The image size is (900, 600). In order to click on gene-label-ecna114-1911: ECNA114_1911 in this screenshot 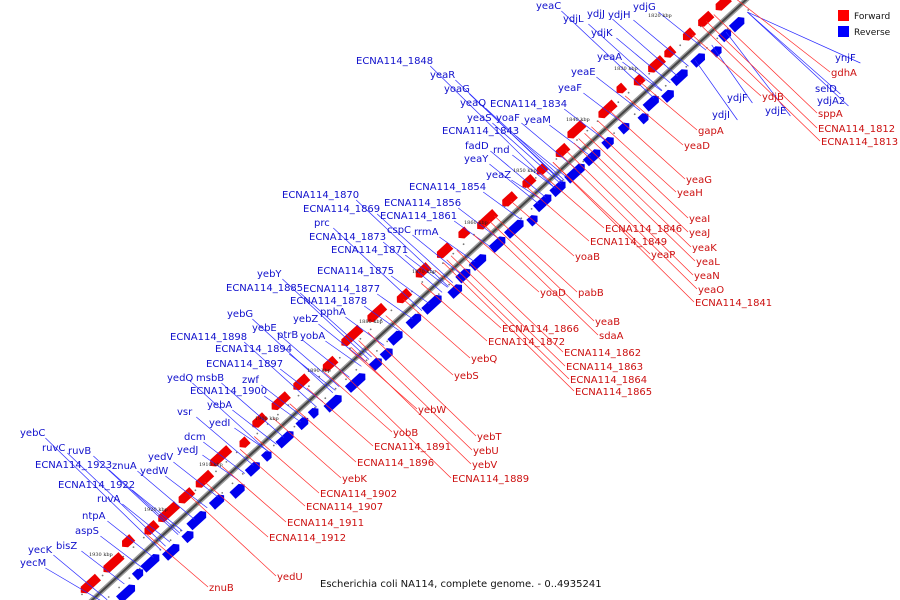, I will do `click(325, 523)`.